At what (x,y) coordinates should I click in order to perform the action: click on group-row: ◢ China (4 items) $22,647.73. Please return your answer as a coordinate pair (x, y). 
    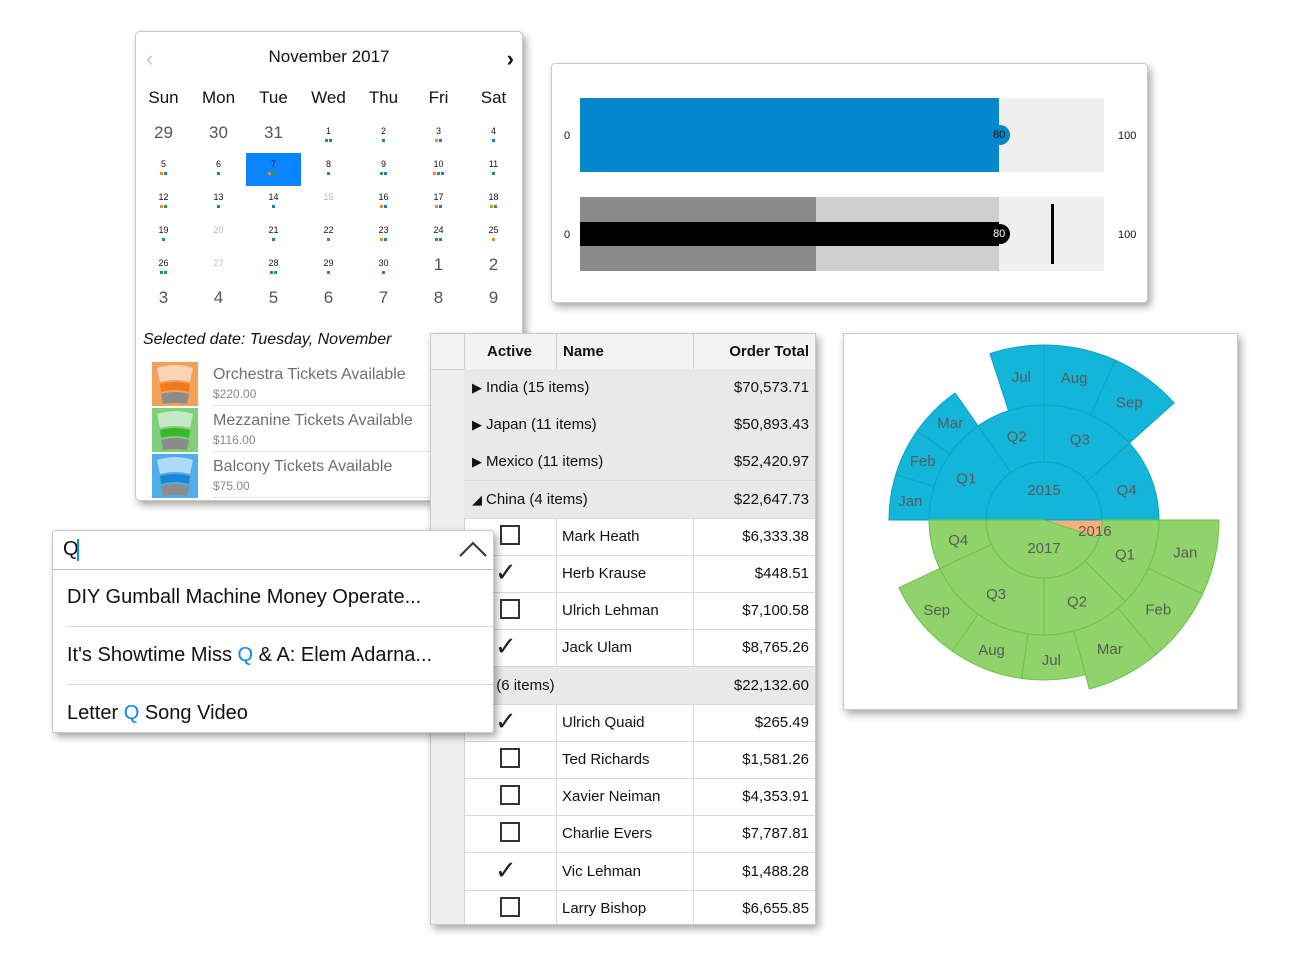
    Looking at the image, I should click on (639, 499).